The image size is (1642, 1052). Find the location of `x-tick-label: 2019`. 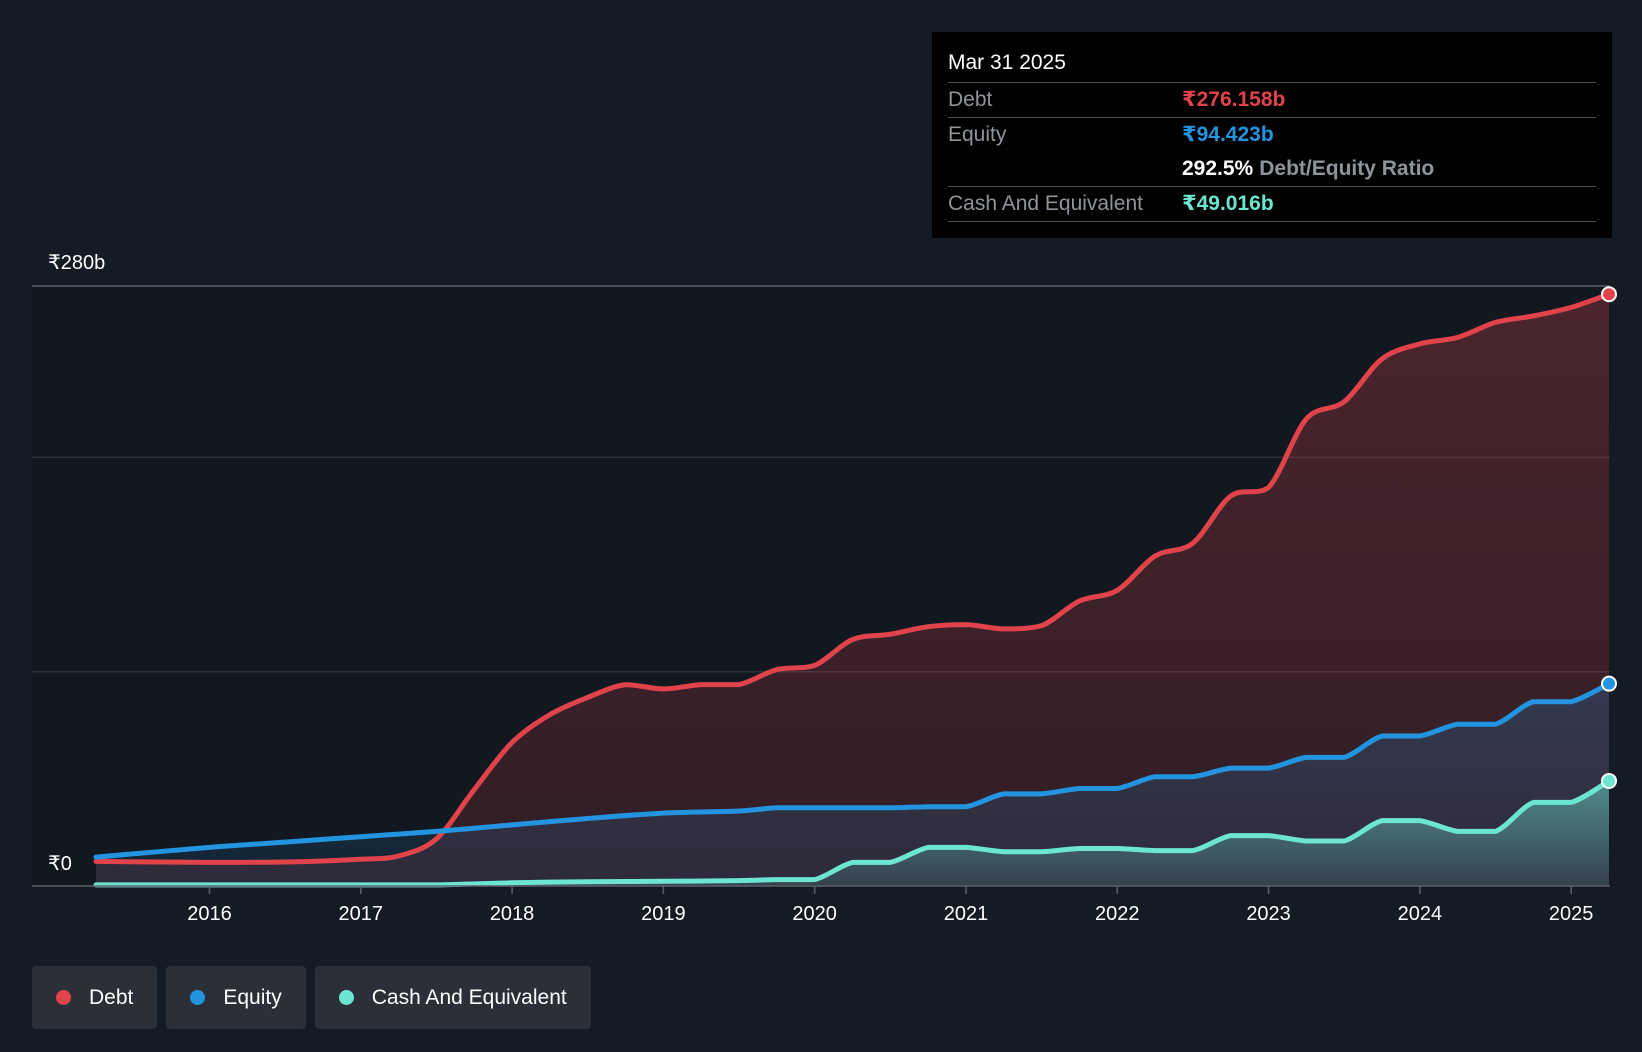

x-tick-label: 2019 is located at coordinates (663, 914).